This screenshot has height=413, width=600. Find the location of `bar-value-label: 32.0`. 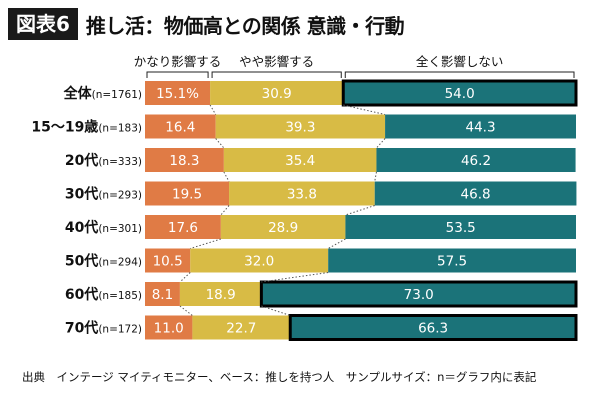

bar-value-label: 32.0 is located at coordinates (259, 262).